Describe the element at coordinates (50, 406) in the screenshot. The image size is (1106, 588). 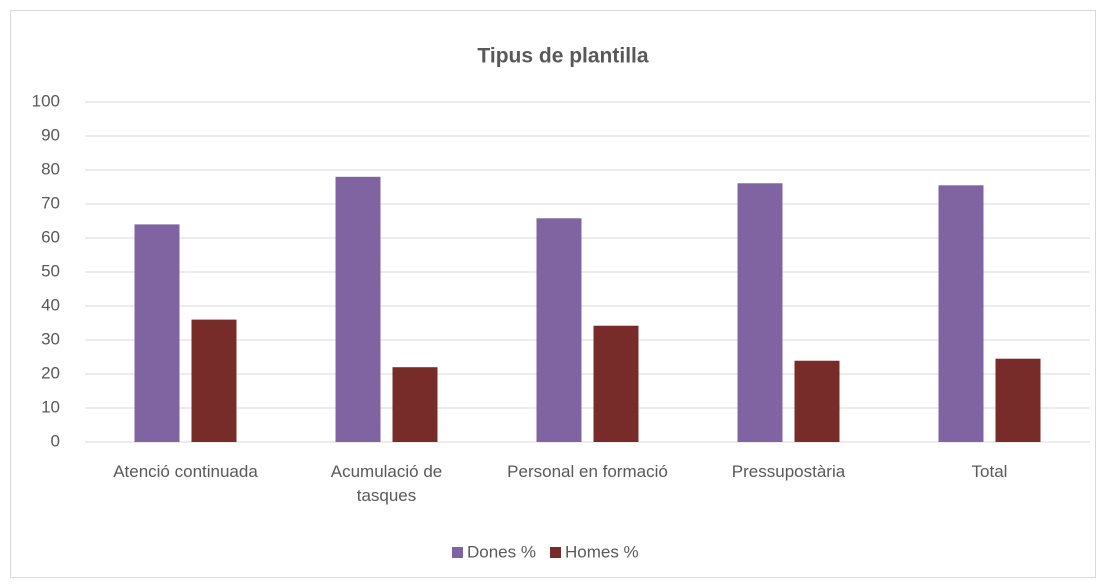
I see `y-tick-label: 10` at that location.